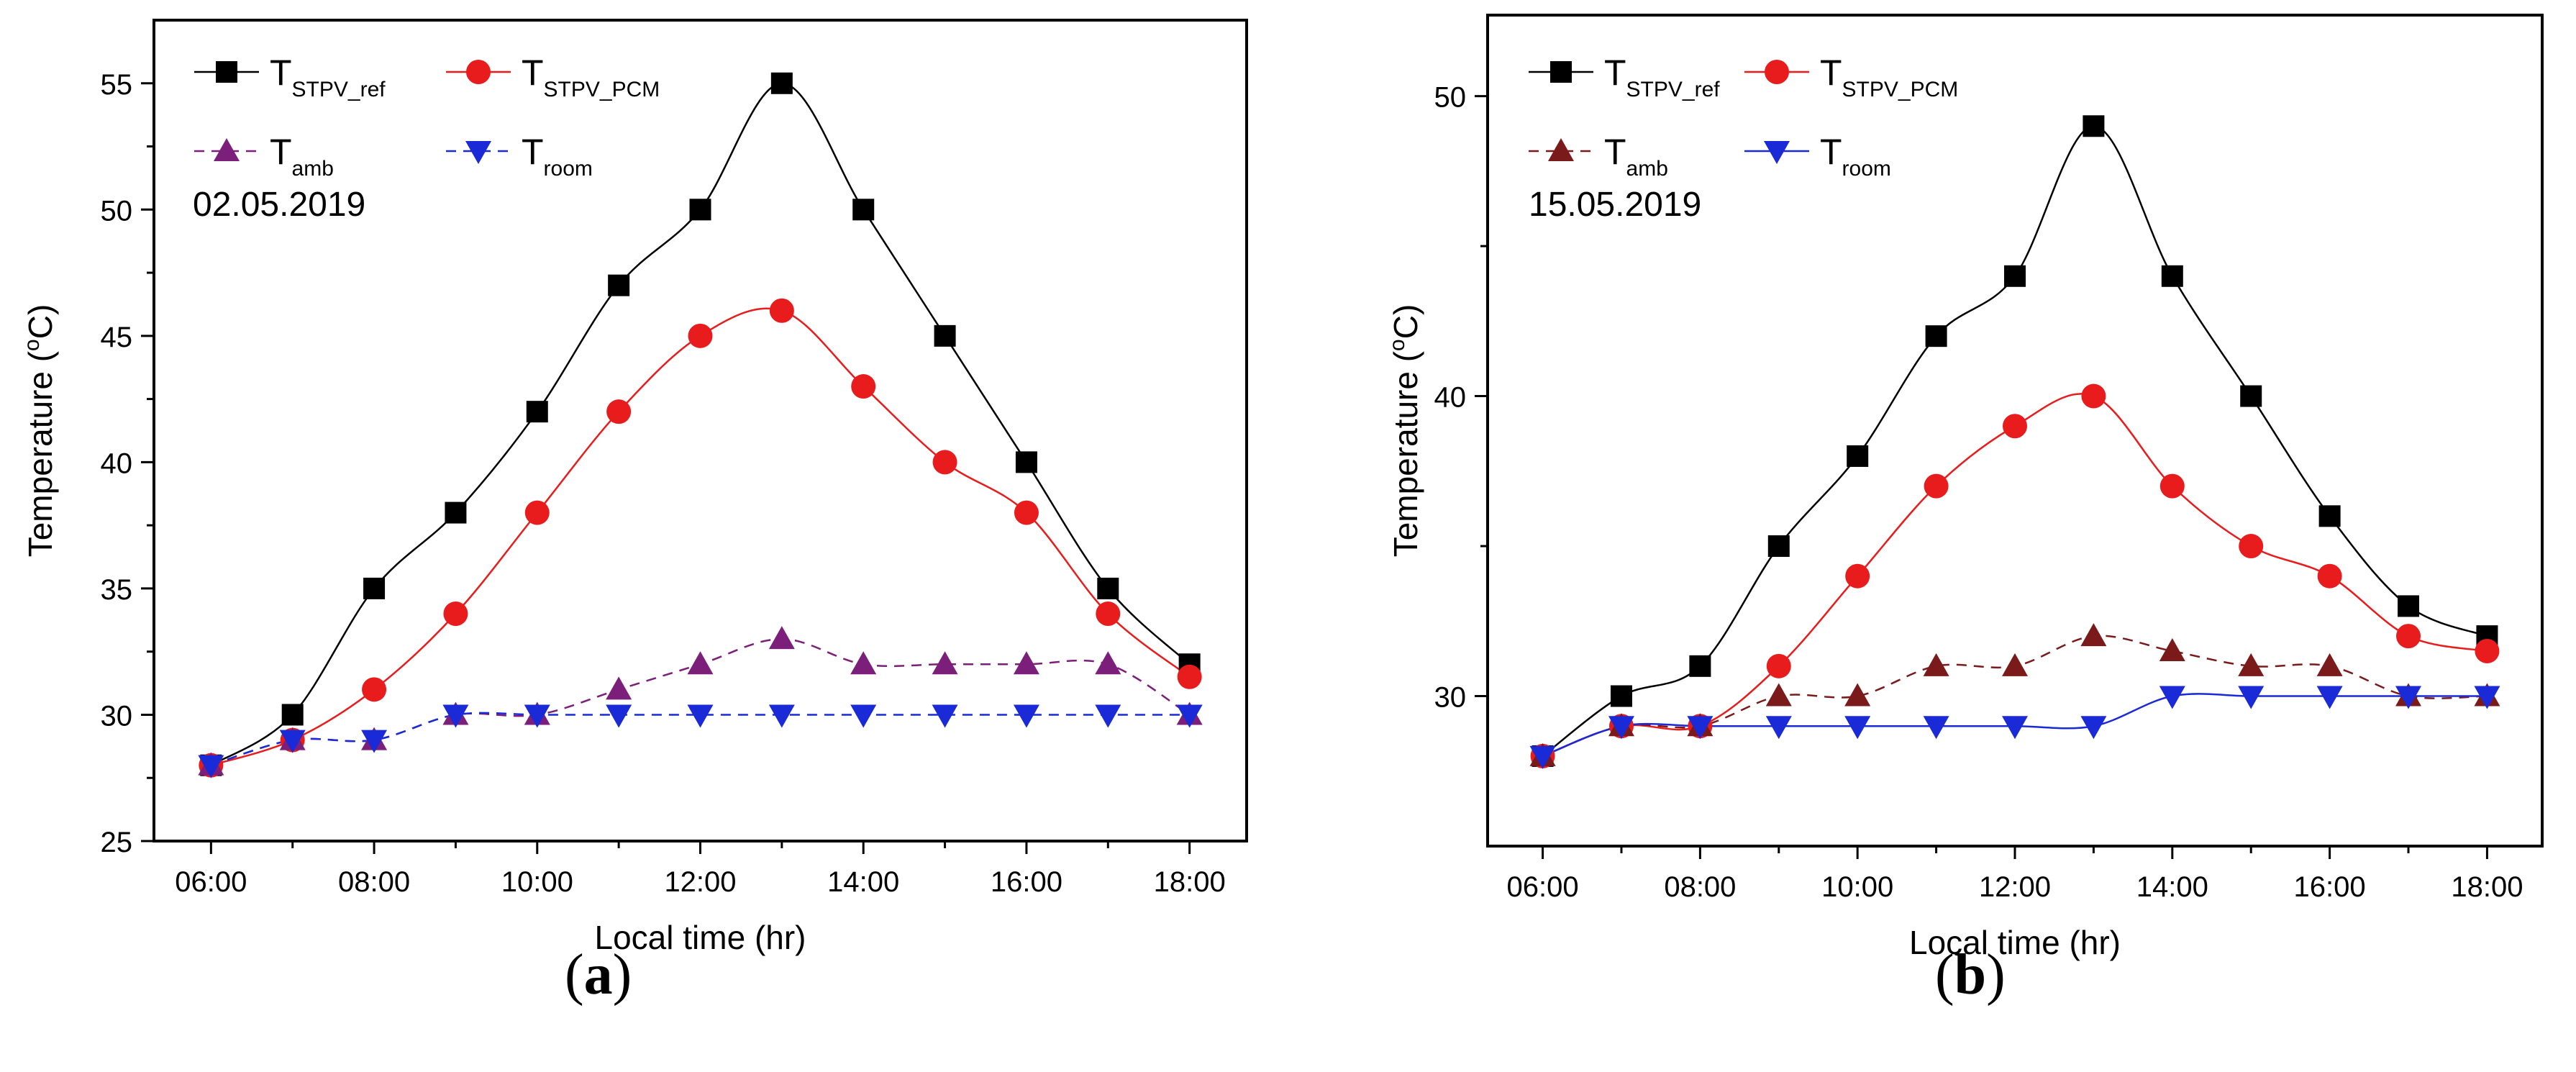  I want to click on y-tick-label: 55, so click(117, 85).